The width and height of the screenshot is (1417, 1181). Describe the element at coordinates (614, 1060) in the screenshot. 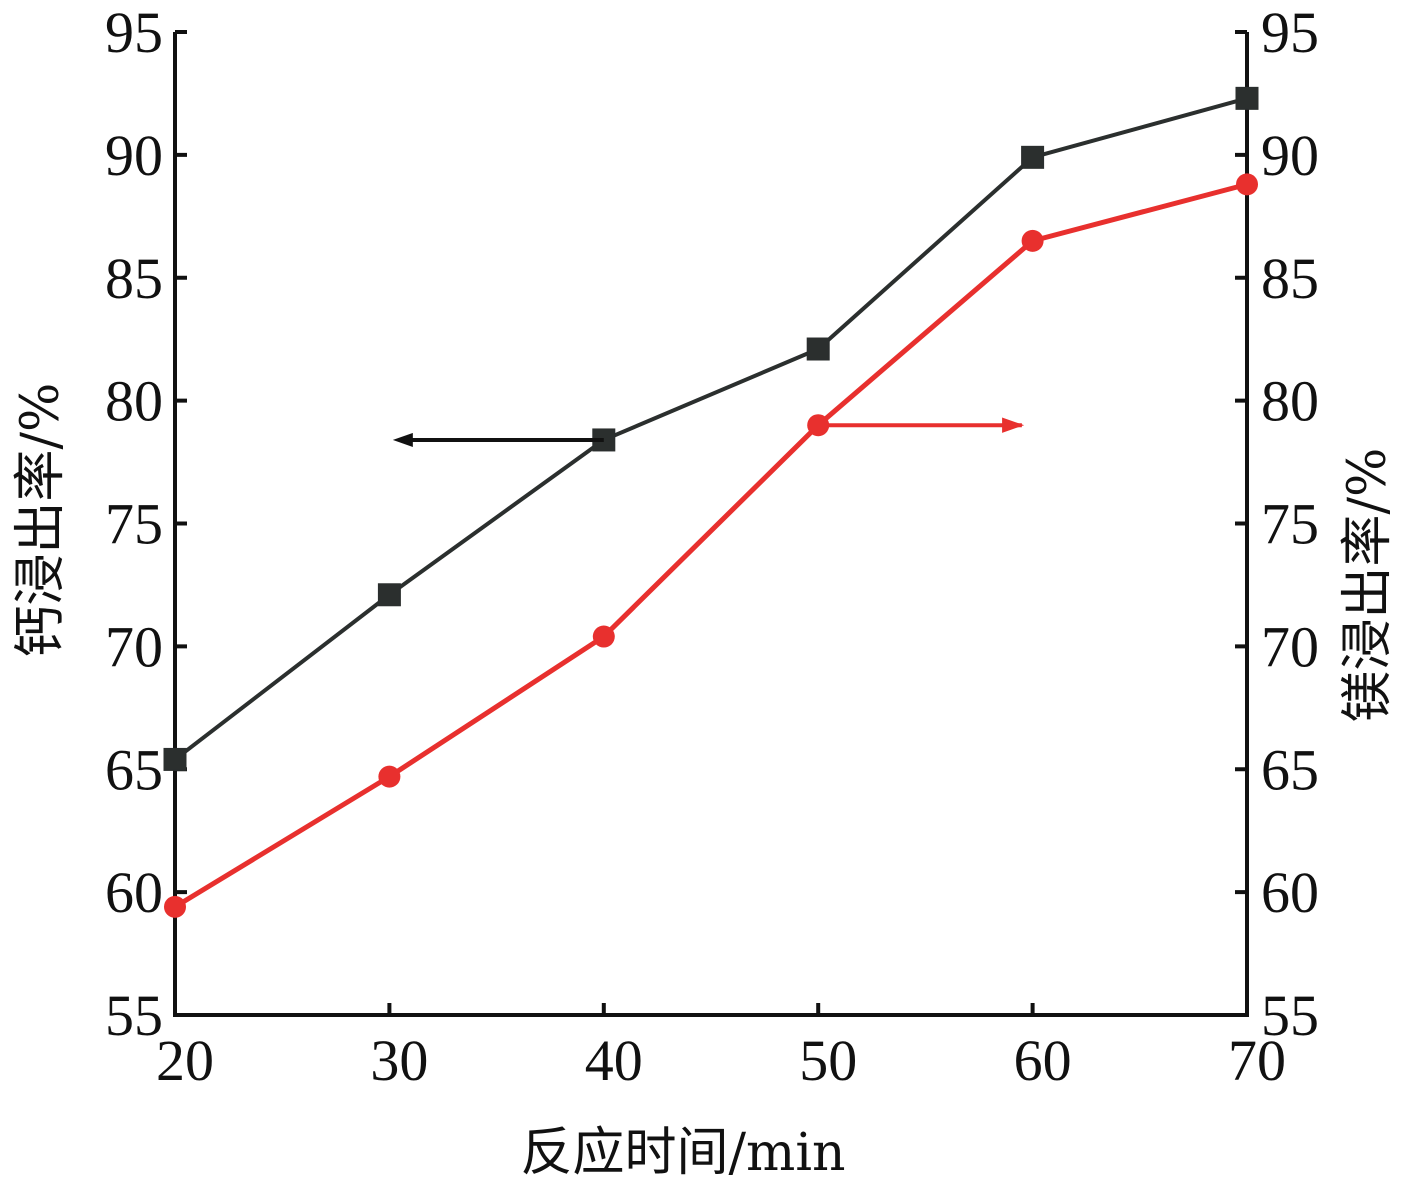

I see `x-tick-label: 40` at that location.